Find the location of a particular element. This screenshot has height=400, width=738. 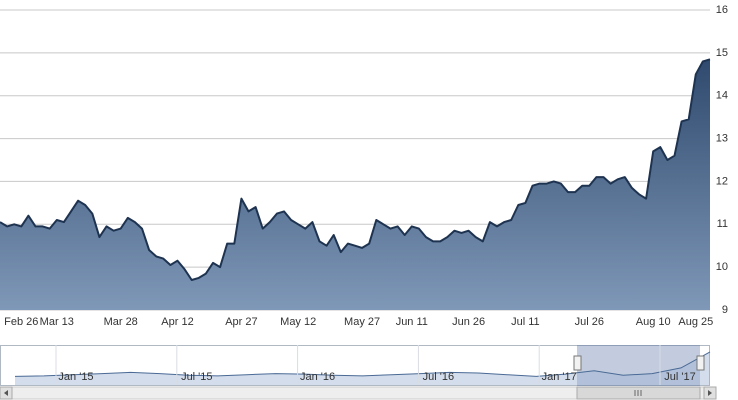

scrollbar is located at coordinates (358, 393).